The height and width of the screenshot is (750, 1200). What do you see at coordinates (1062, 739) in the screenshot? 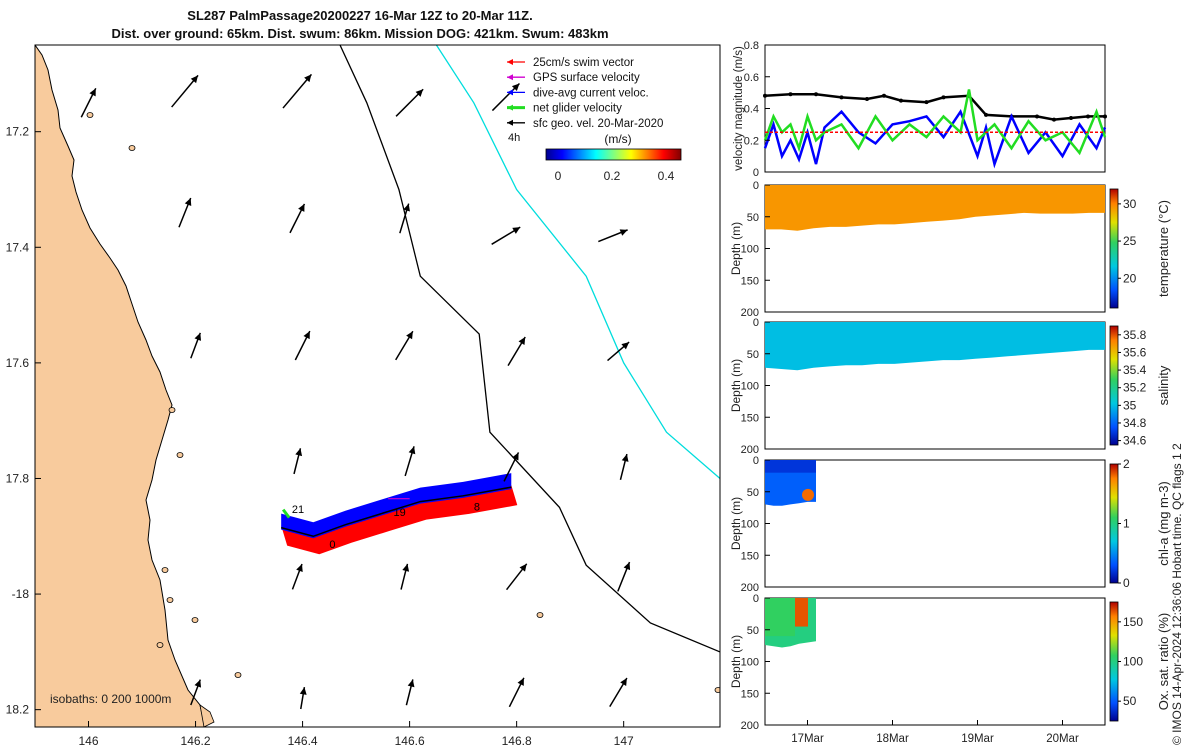
I see `time-xtick-label: 20Mar` at bounding box center [1062, 739].